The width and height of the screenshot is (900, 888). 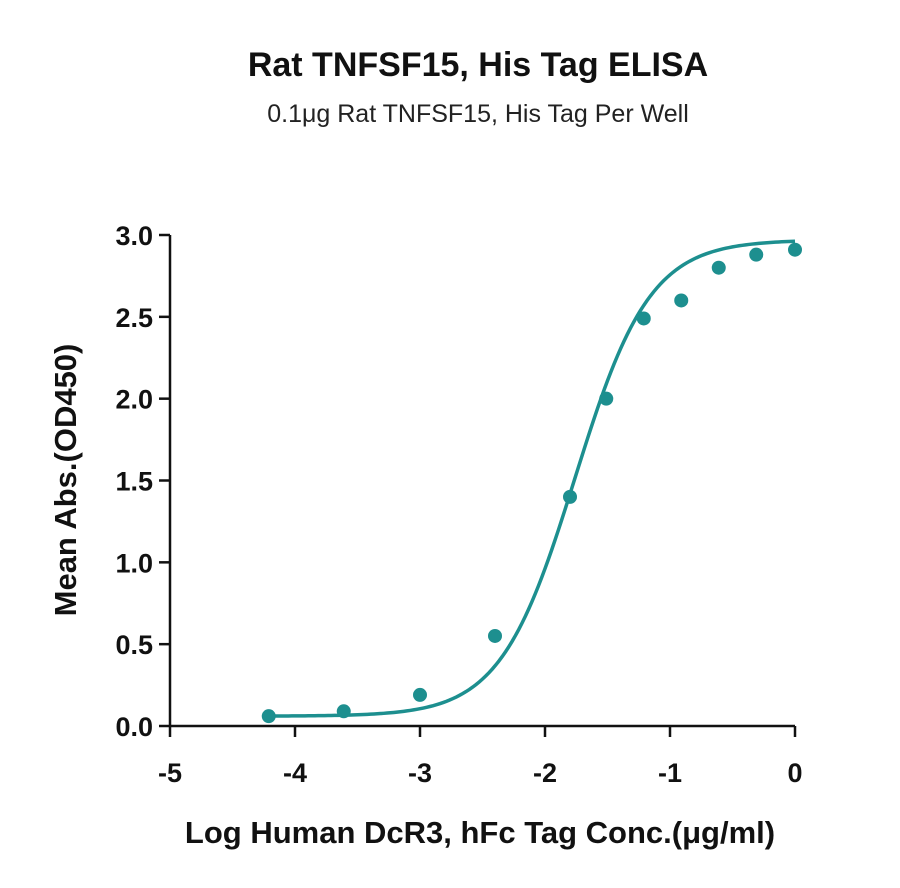 I want to click on y-tick-label: 3.0, so click(x=134, y=236).